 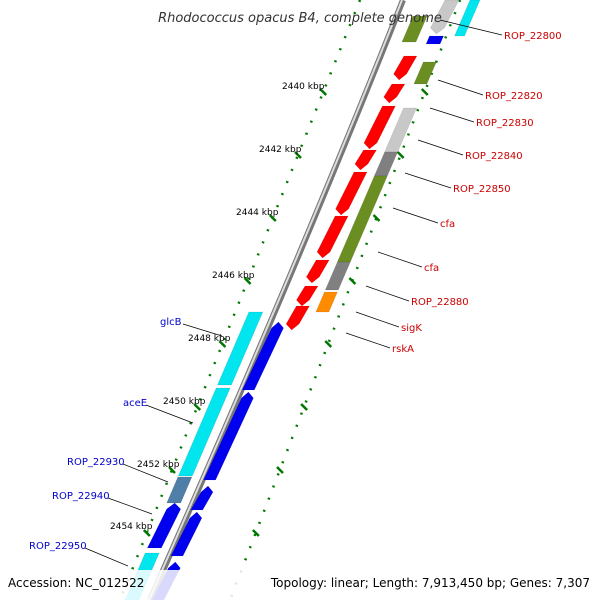 What do you see at coordinates (482, 189) in the screenshot?
I see `gene-label: ROP_22850` at bounding box center [482, 189].